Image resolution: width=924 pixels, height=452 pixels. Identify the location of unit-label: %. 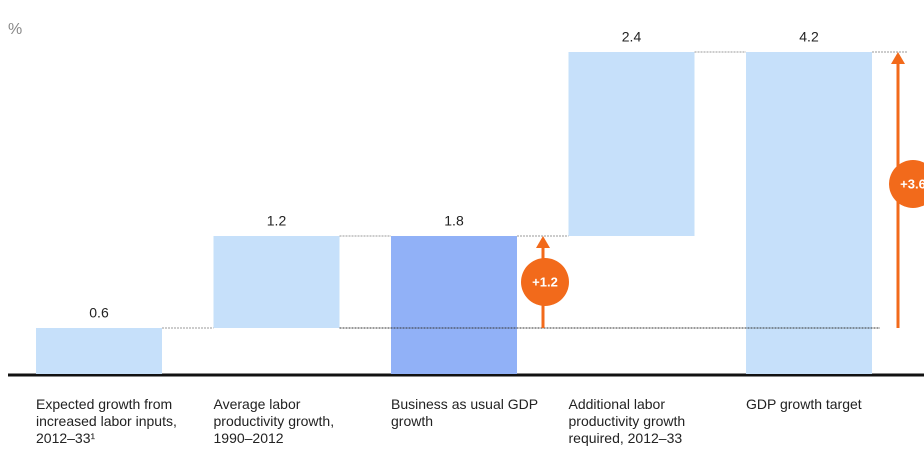
(15, 29).